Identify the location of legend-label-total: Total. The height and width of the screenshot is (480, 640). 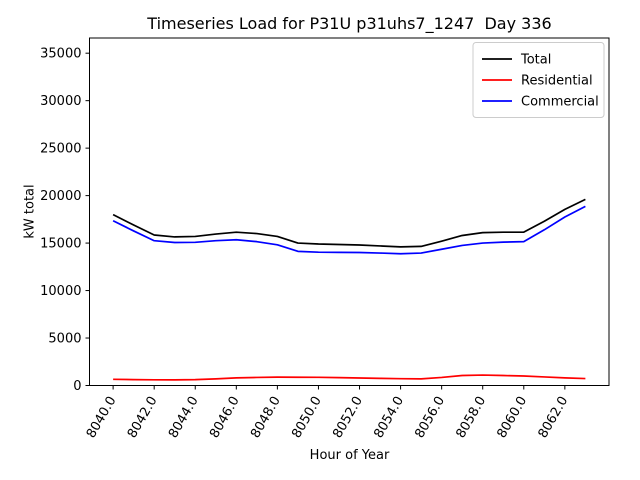
(535, 60).